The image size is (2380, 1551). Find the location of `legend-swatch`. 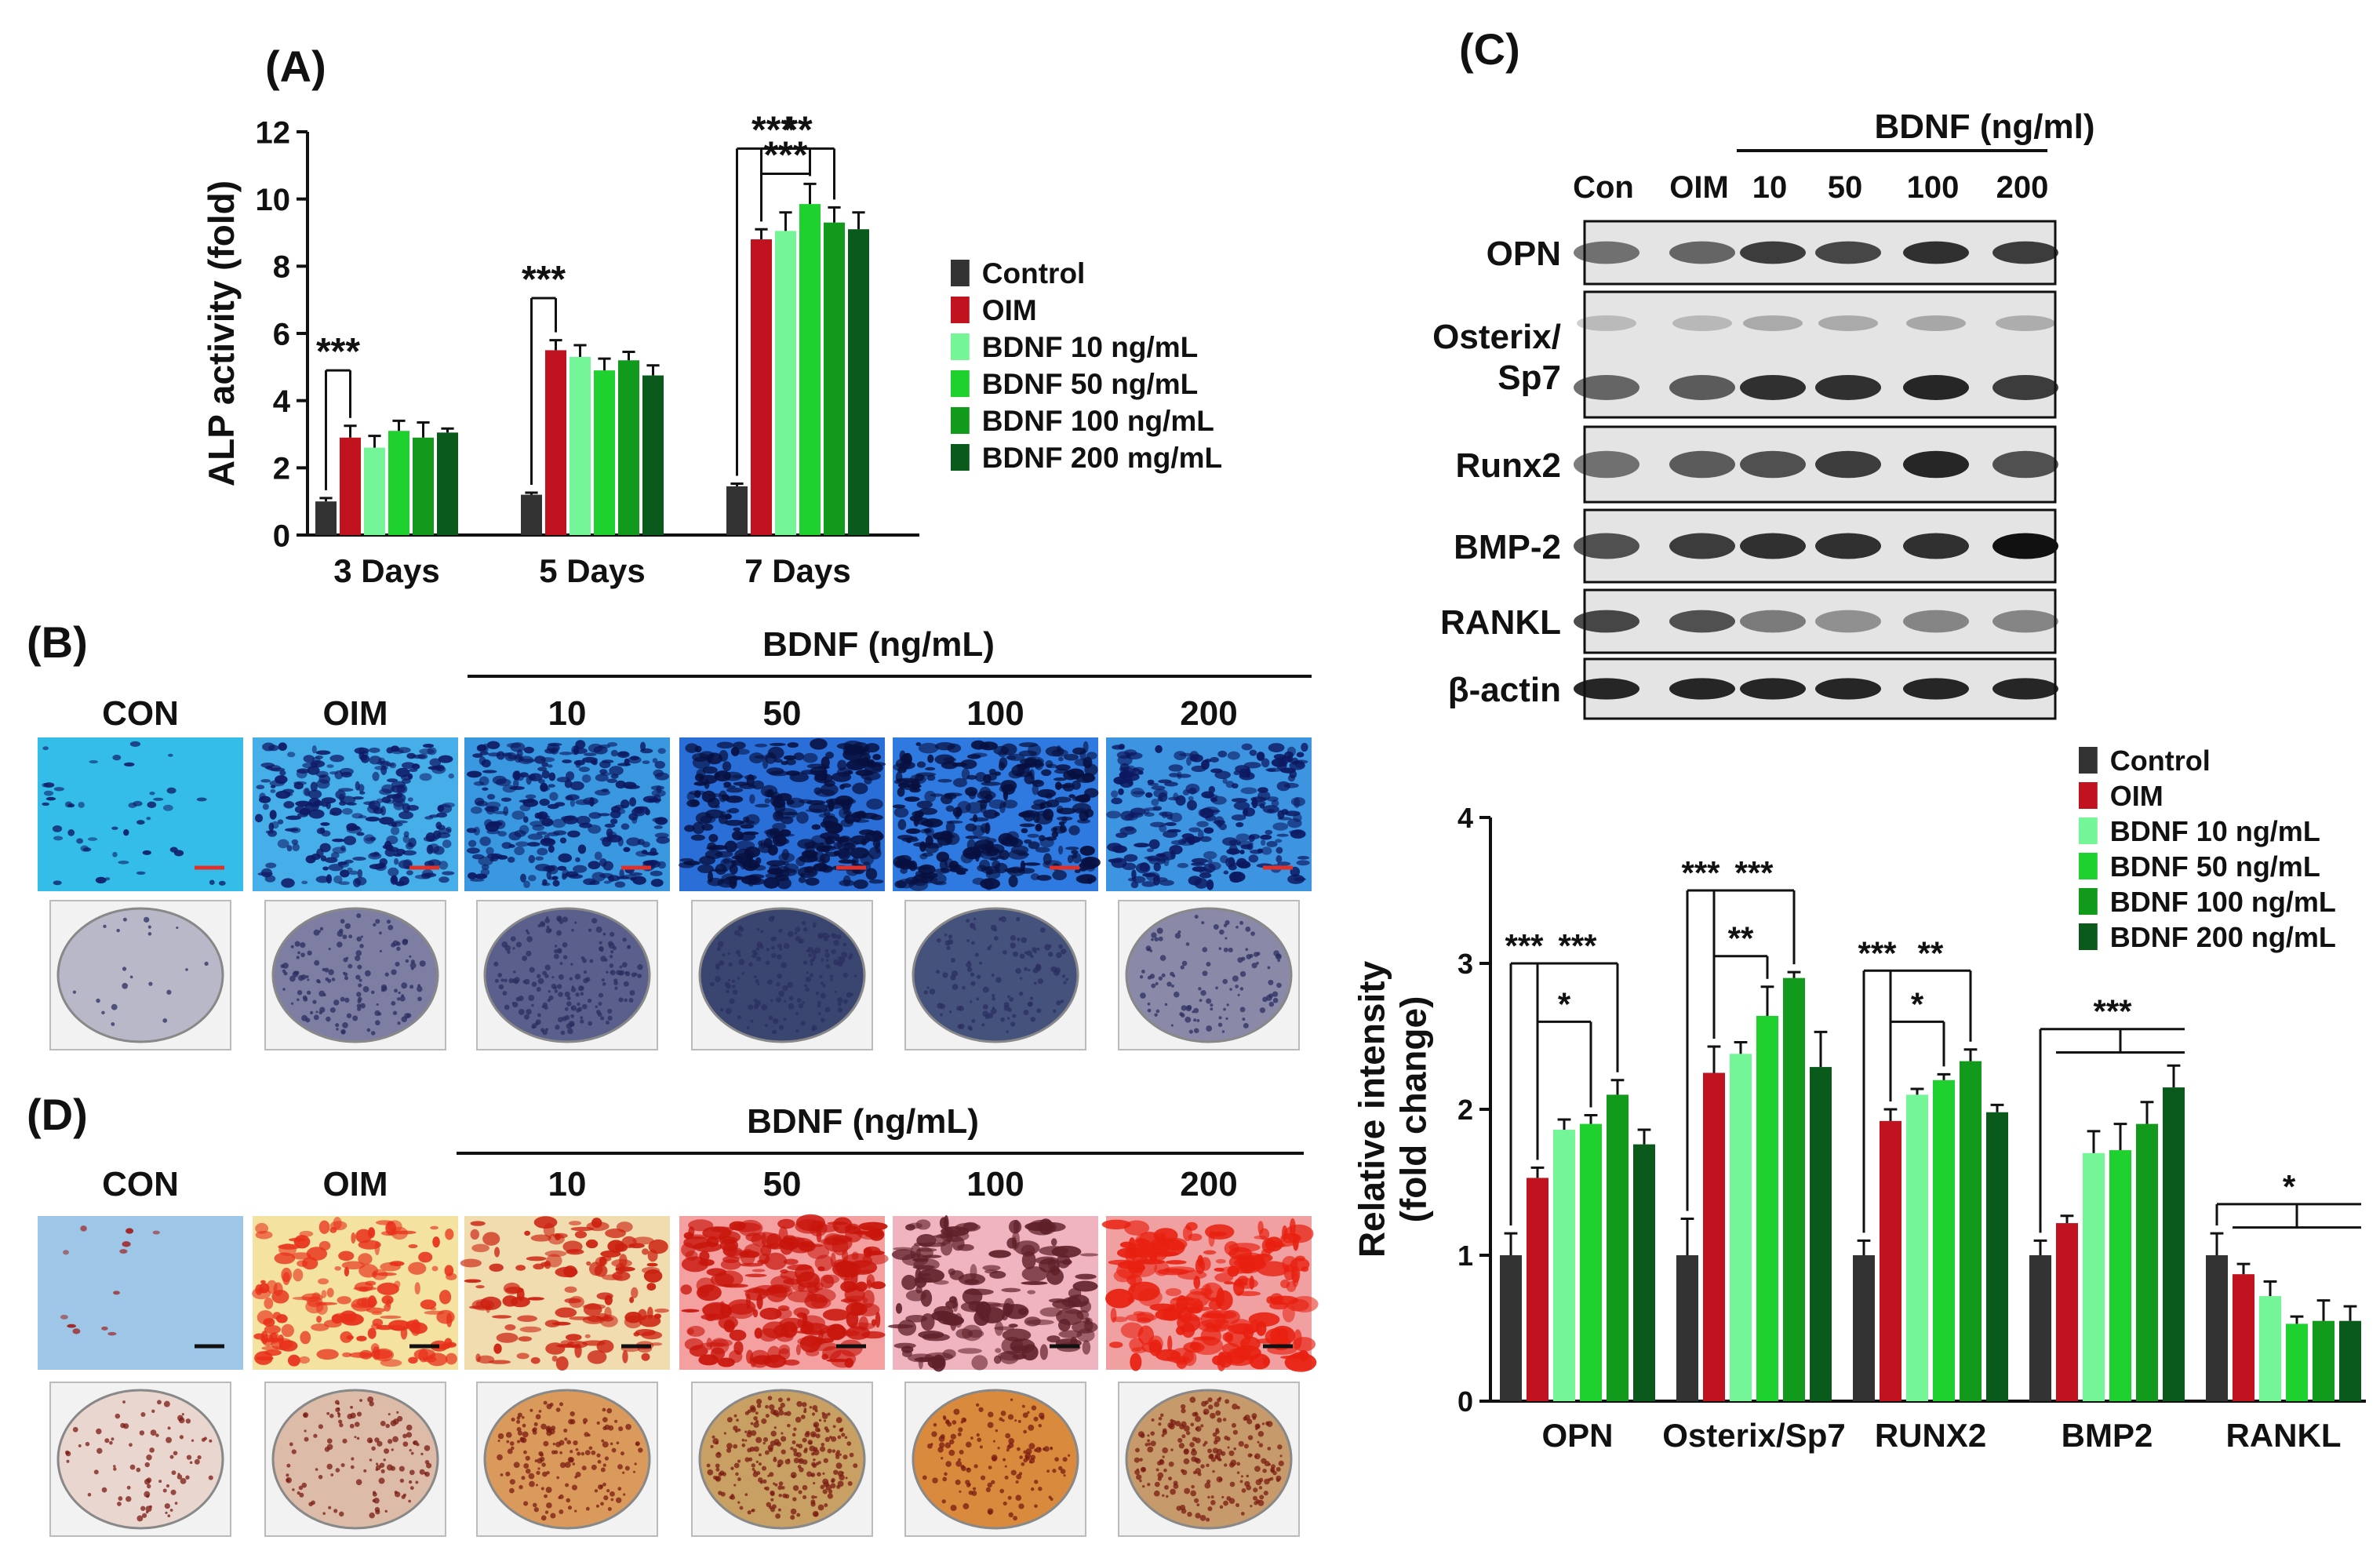

legend-swatch is located at coordinates (960, 383).